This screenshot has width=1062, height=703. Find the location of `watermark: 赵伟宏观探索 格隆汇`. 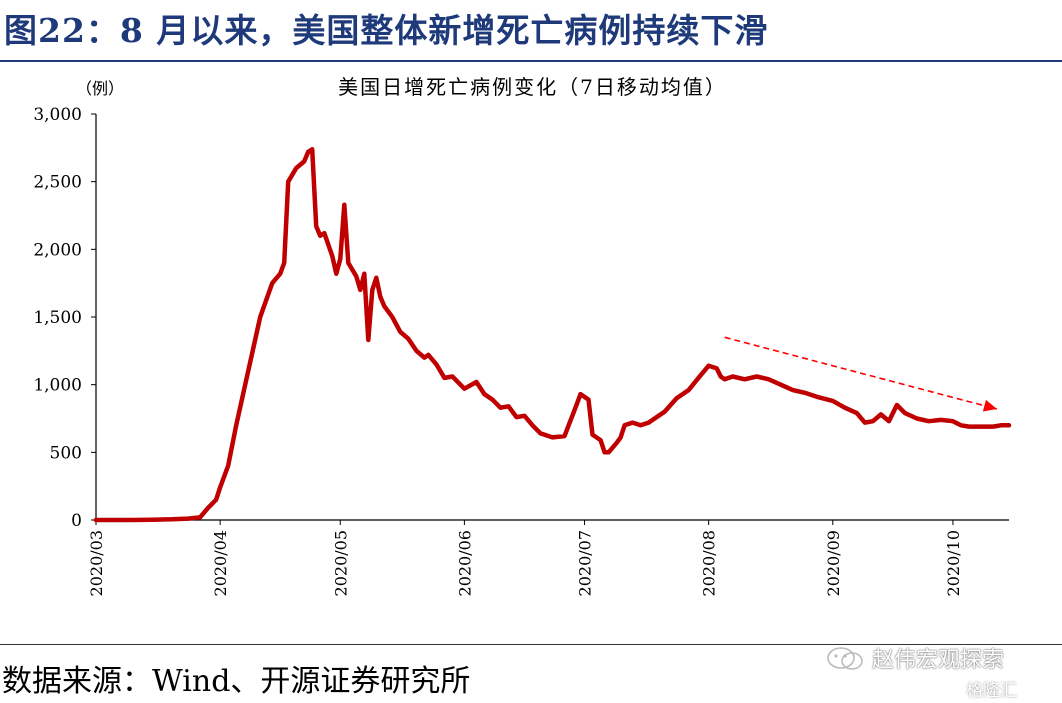

watermark: 赵伟宏观探索 格隆汇 is located at coordinates (940, 672).